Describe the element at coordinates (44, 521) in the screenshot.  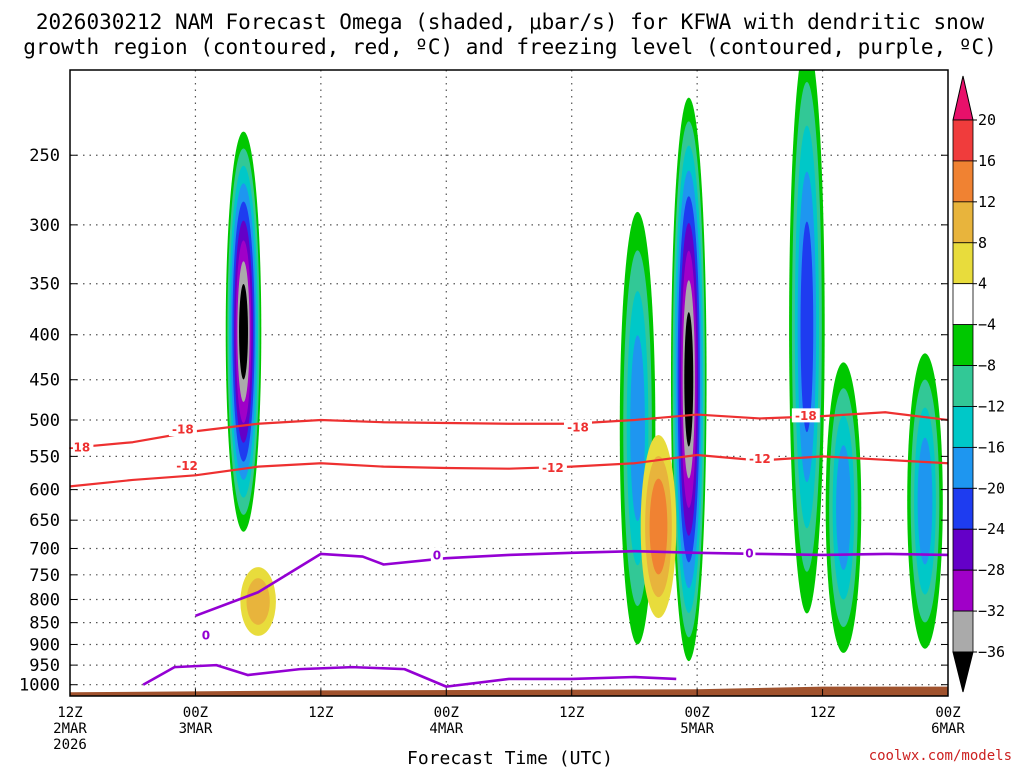
I see `y-tick-label-650: 650` at that location.